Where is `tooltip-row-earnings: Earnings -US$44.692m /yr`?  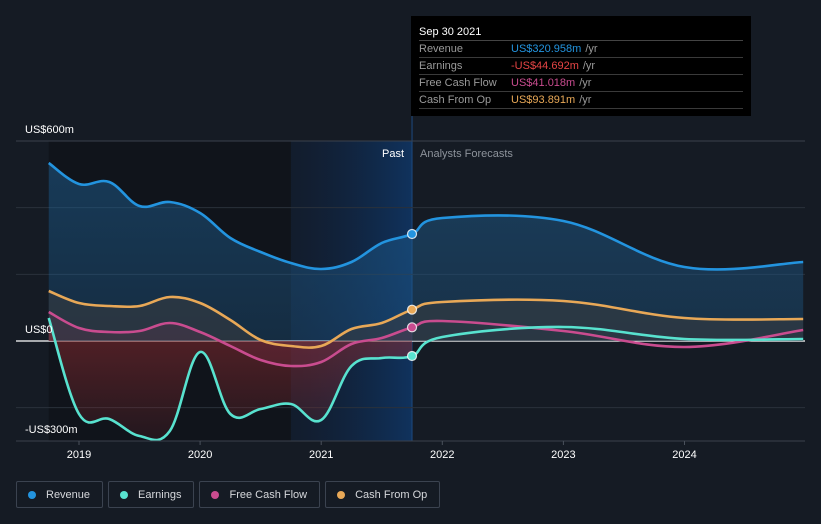
tooltip-row-earnings: Earnings -US$44.692m /yr is located at coordinates (581, 66).